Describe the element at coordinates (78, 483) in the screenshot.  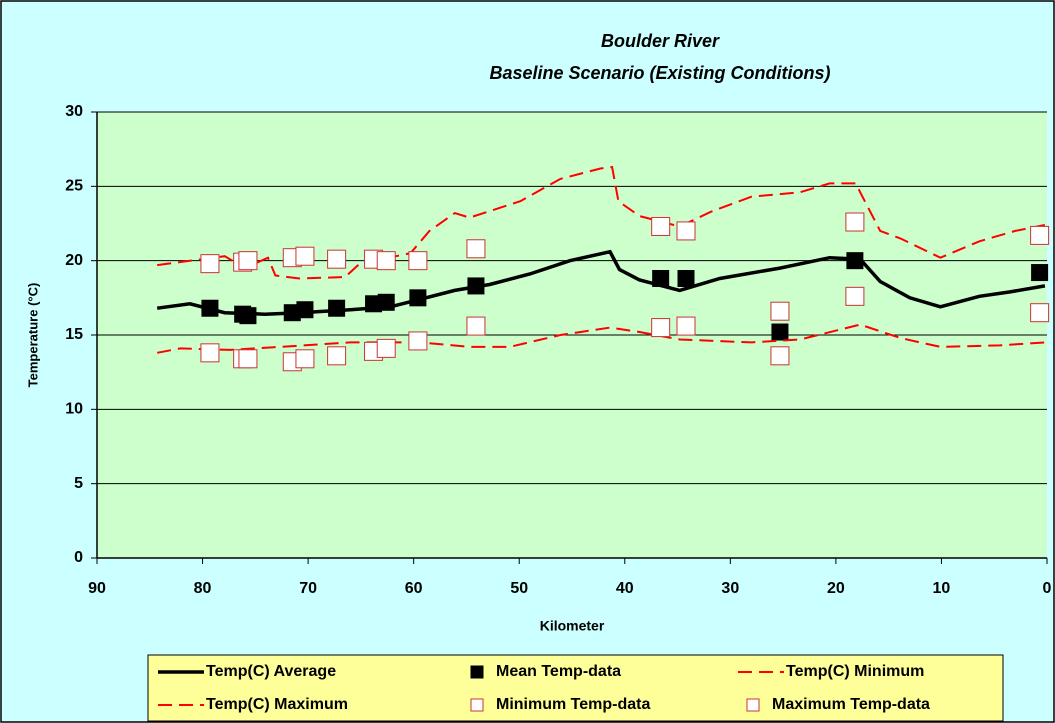
I see `y-tick-label: 5` at that location.